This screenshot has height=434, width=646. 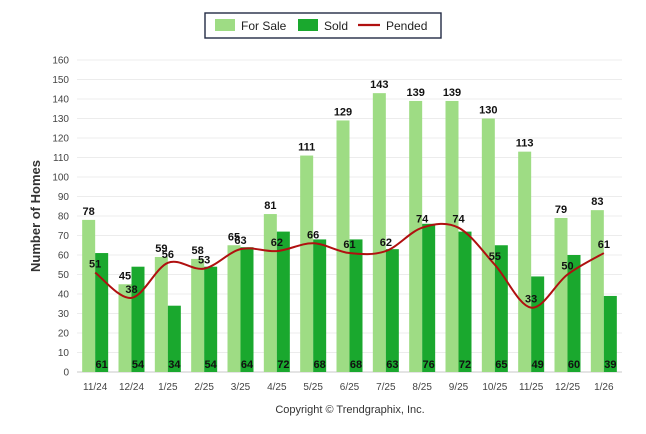 I want to click on y-tick-label: 80, so click(x=64, y=217).